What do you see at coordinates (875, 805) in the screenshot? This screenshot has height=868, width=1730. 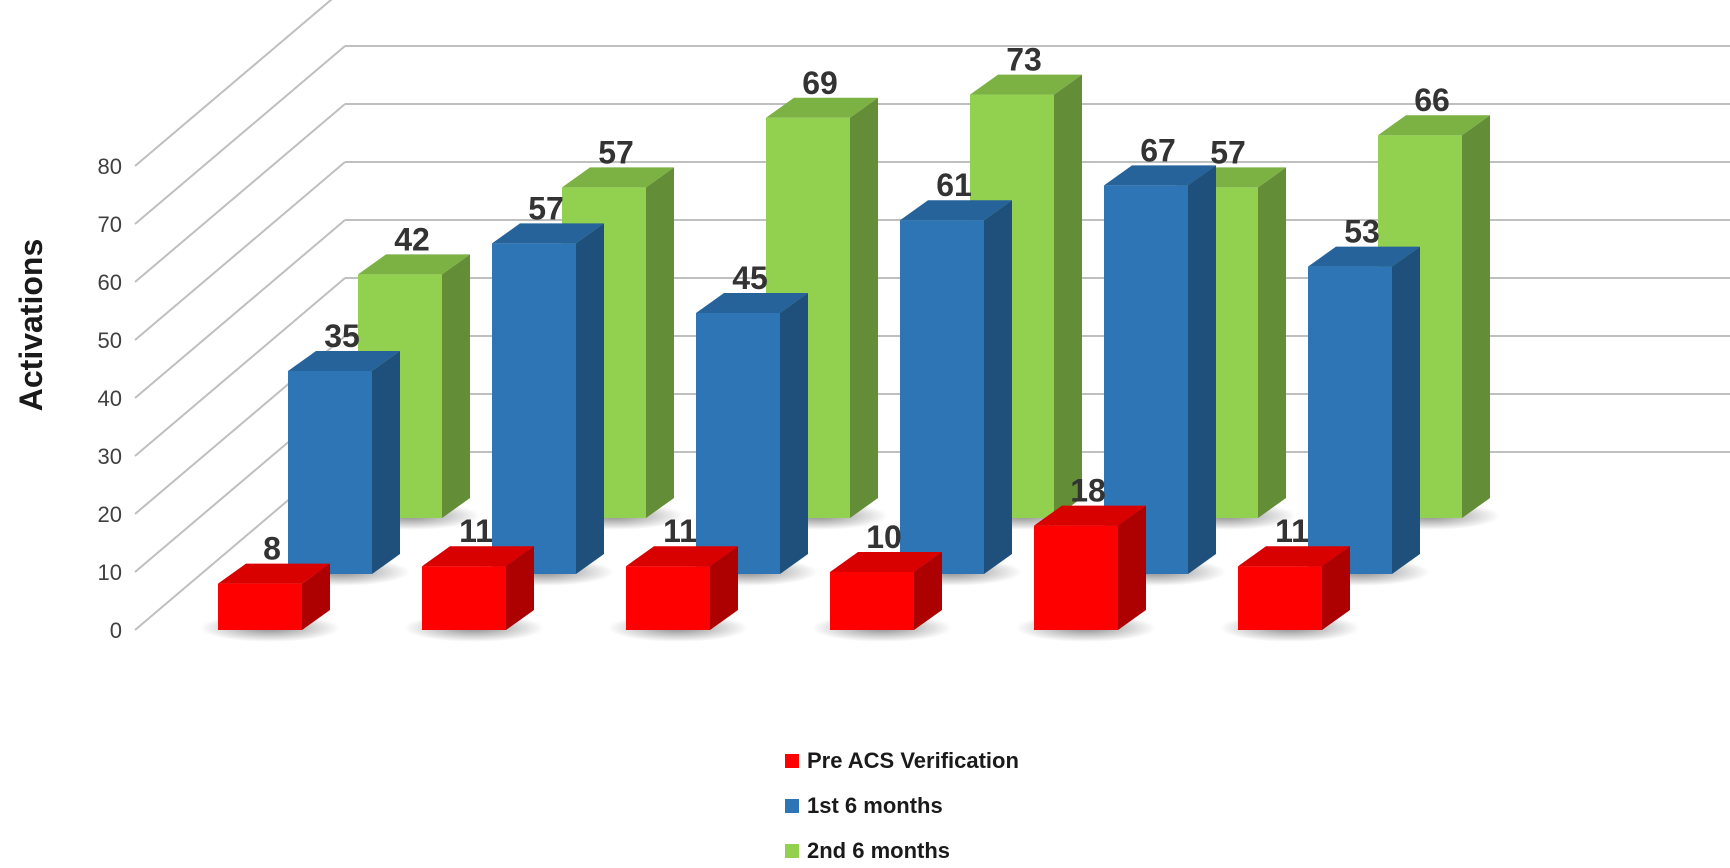 I see `legend-label: 1st 6 months` at bounding box center [875, 805].